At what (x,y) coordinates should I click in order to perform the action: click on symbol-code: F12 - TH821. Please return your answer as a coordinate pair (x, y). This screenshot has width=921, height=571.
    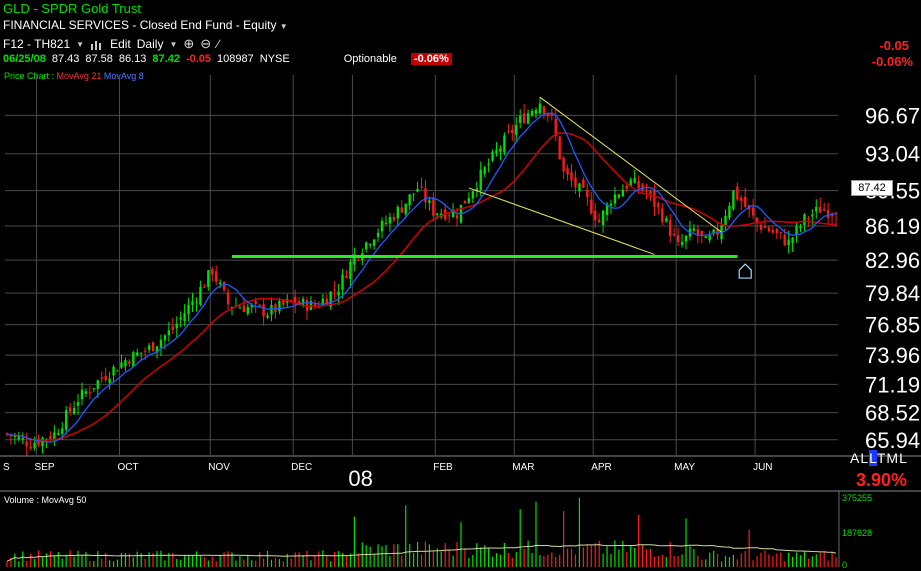
    Looking at the image, I should click on (37, 44).